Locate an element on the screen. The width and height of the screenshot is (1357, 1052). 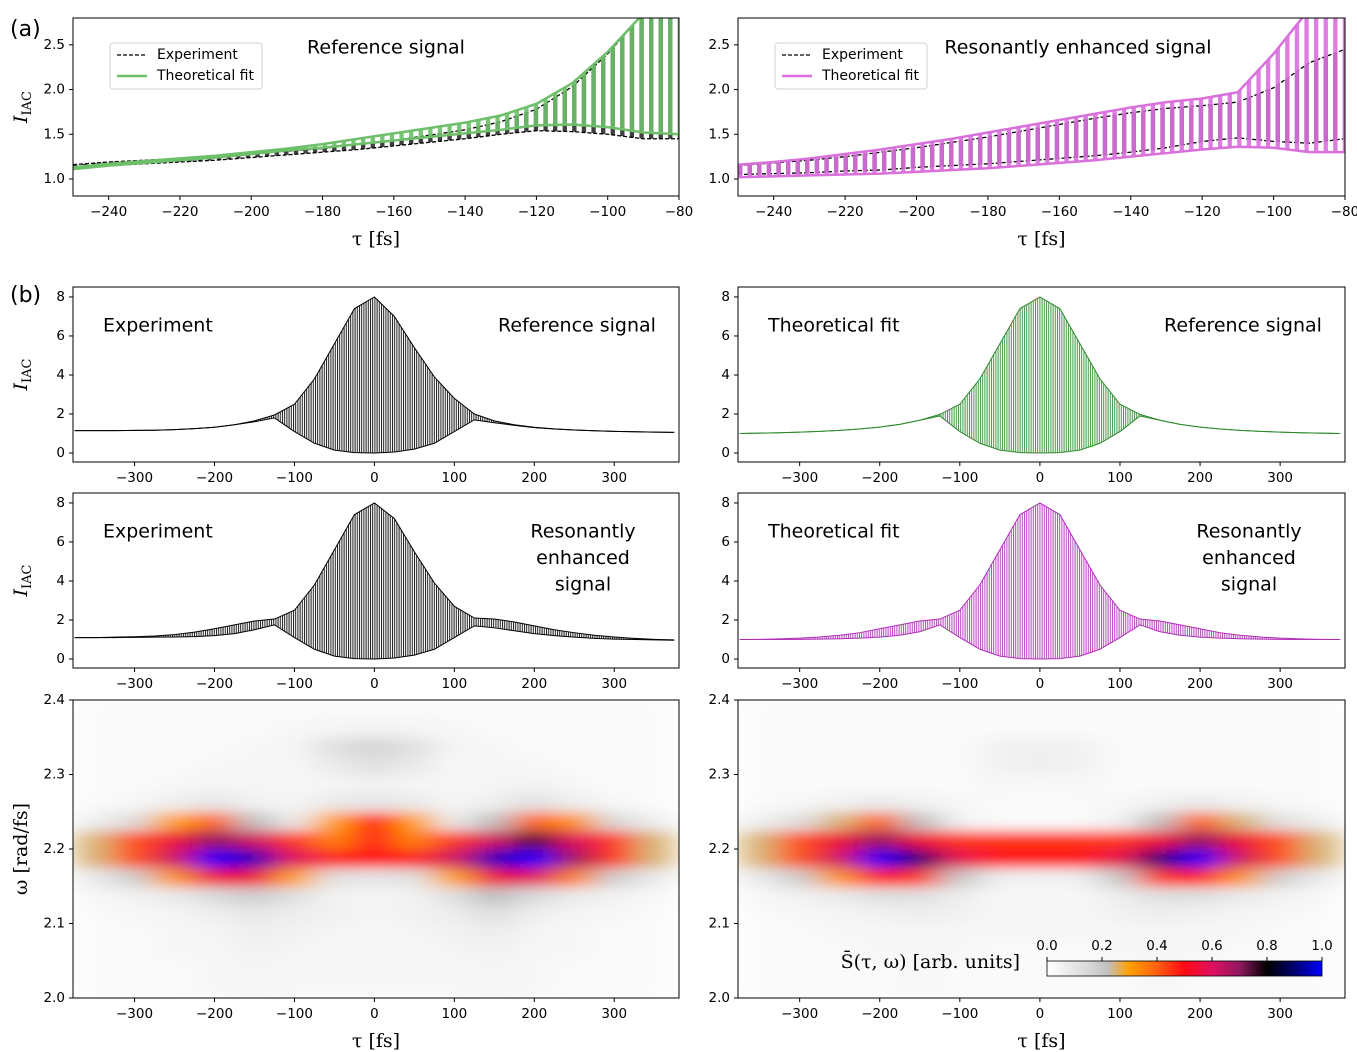
colorbar-tick-label: 1.0 is located at coordinates (1321, 946).